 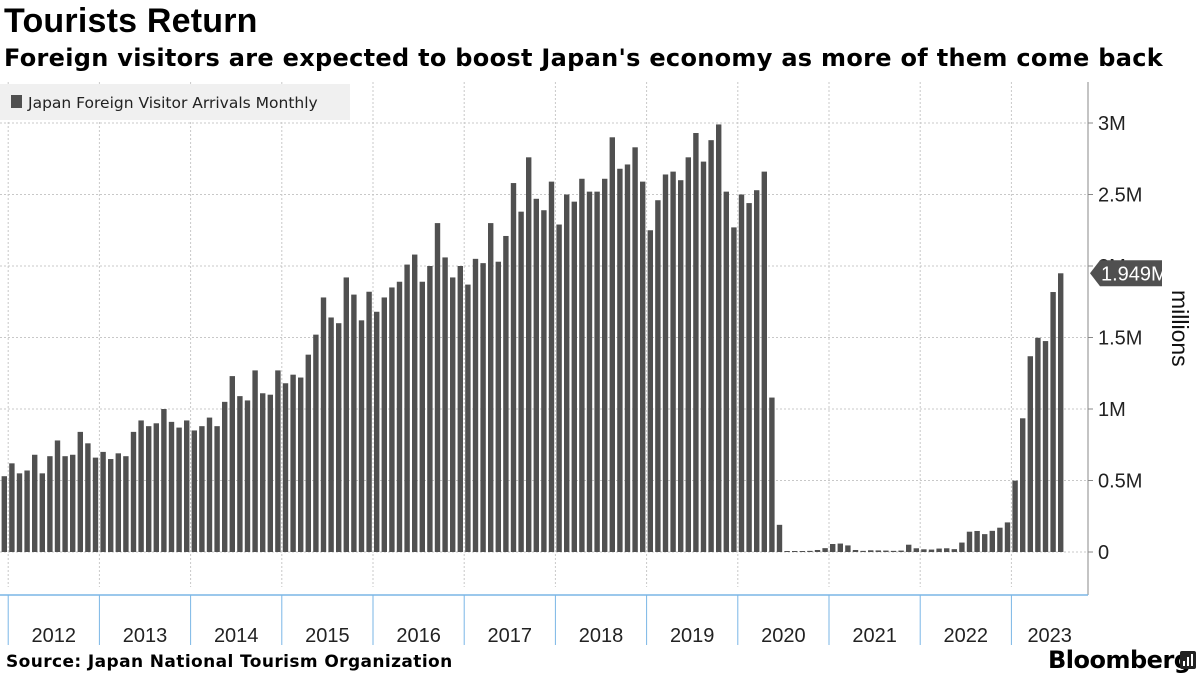 I want to click on y-tick-label: 1.5M, so click(x=1120, y=339).